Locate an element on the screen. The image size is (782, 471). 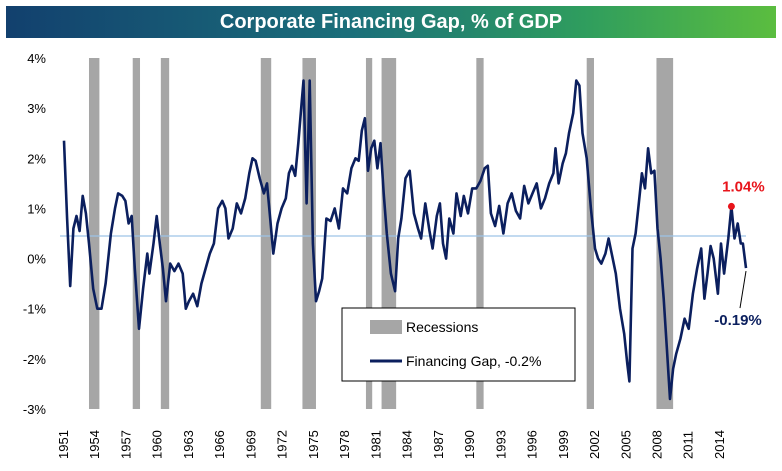
y-tick-label: -3% is located at coordinates (35, 409).